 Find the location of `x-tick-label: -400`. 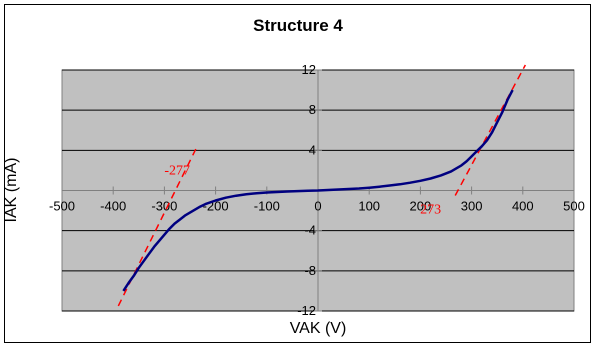

x-tick-label: -400 is located at coordinates (113, 206).